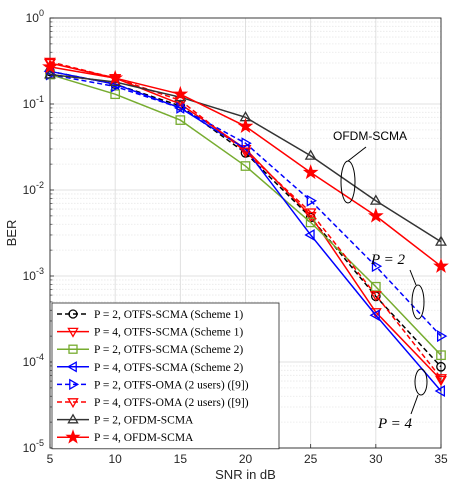 The height and width of the screenshot is (491, 452). What do you see at coordinates (40, 357) in the screenshot?
I see `y-tick-exponent: -4` at bounding box center [40, 357].